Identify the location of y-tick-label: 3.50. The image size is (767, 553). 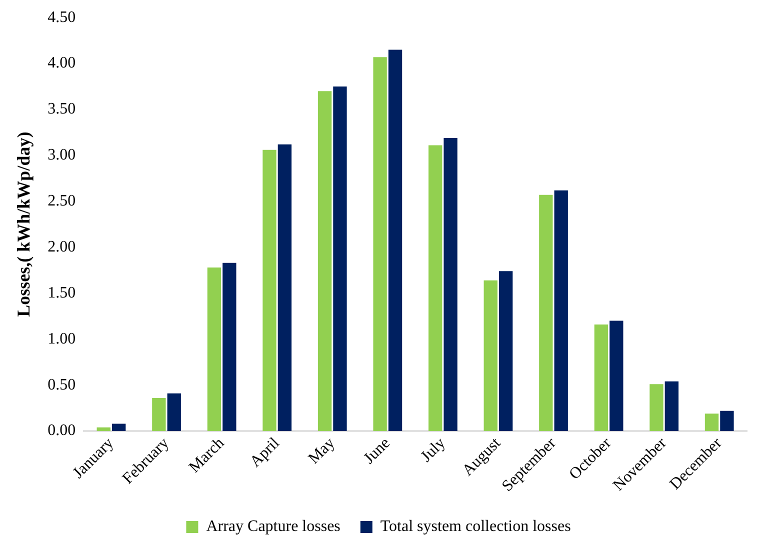
(62, 109).